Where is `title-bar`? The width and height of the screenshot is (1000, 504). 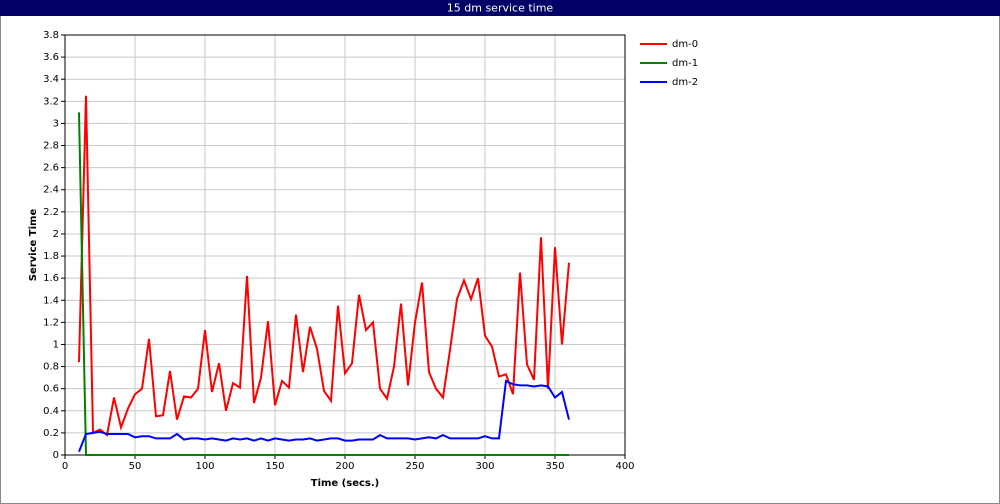
title-bar is located at coordinates (500, 8).